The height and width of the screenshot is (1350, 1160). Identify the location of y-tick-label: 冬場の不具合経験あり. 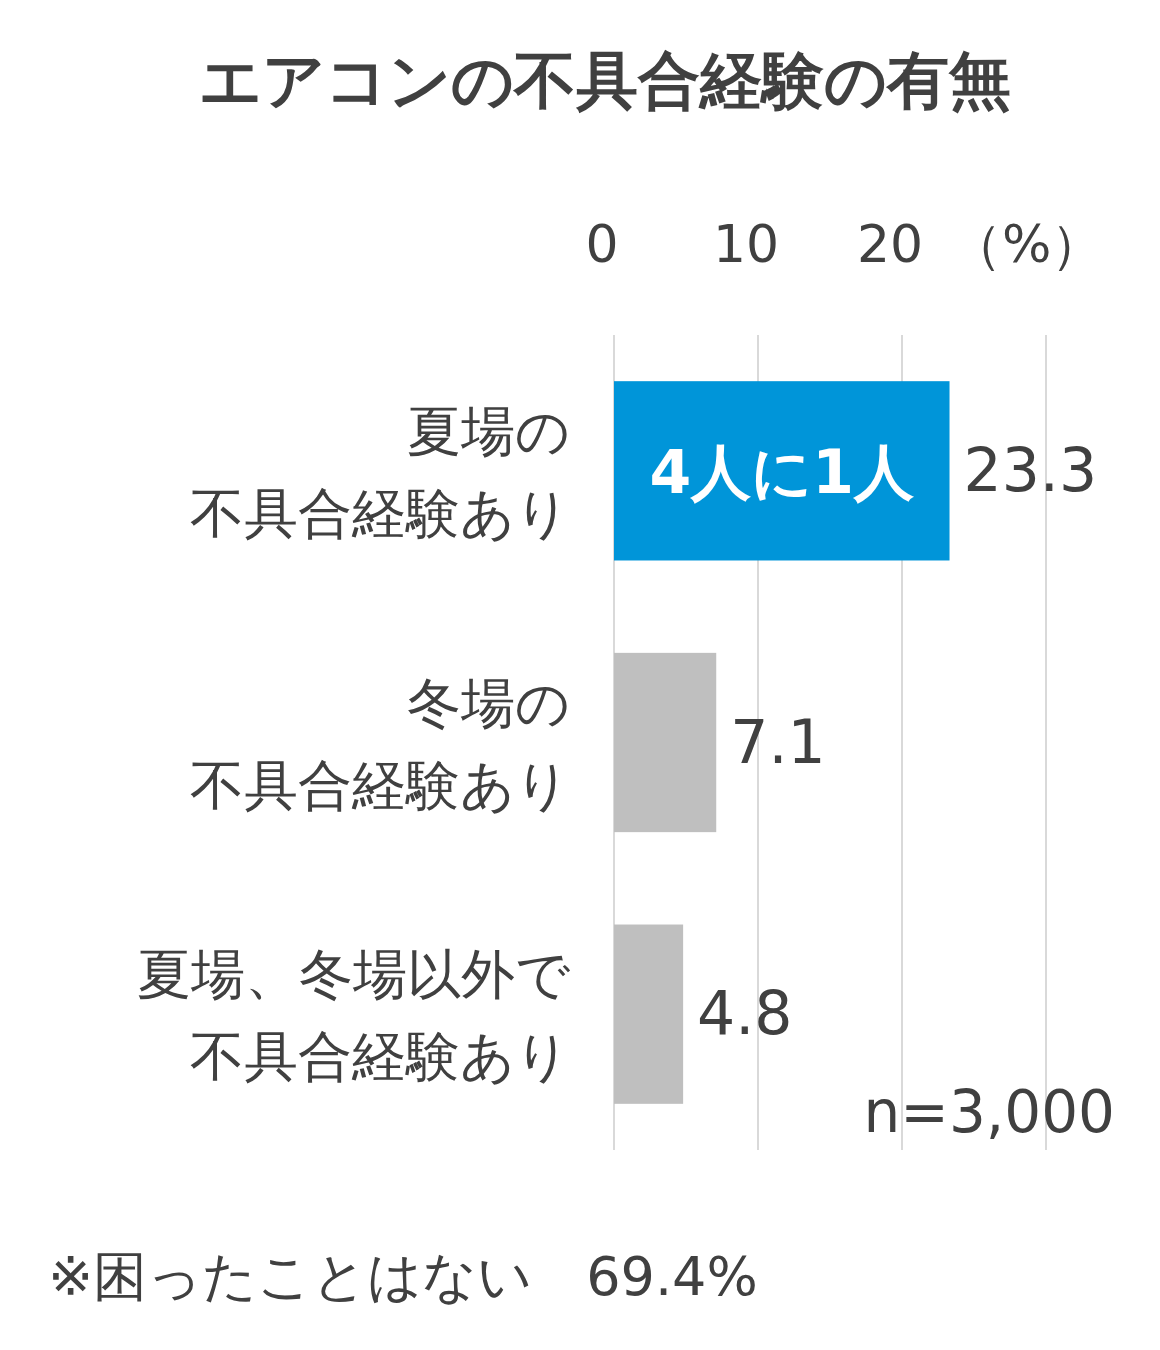
(380, 744).